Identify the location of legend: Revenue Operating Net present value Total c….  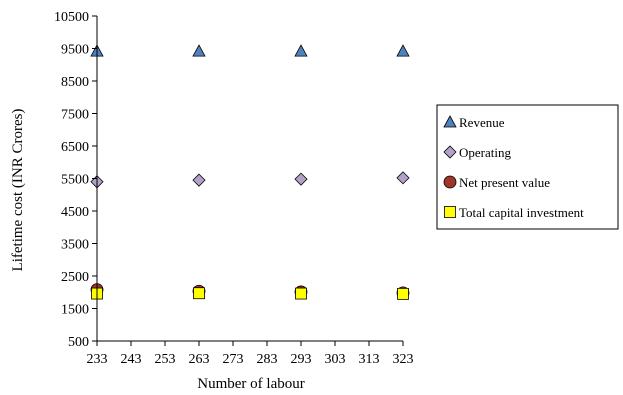
(527, 167).